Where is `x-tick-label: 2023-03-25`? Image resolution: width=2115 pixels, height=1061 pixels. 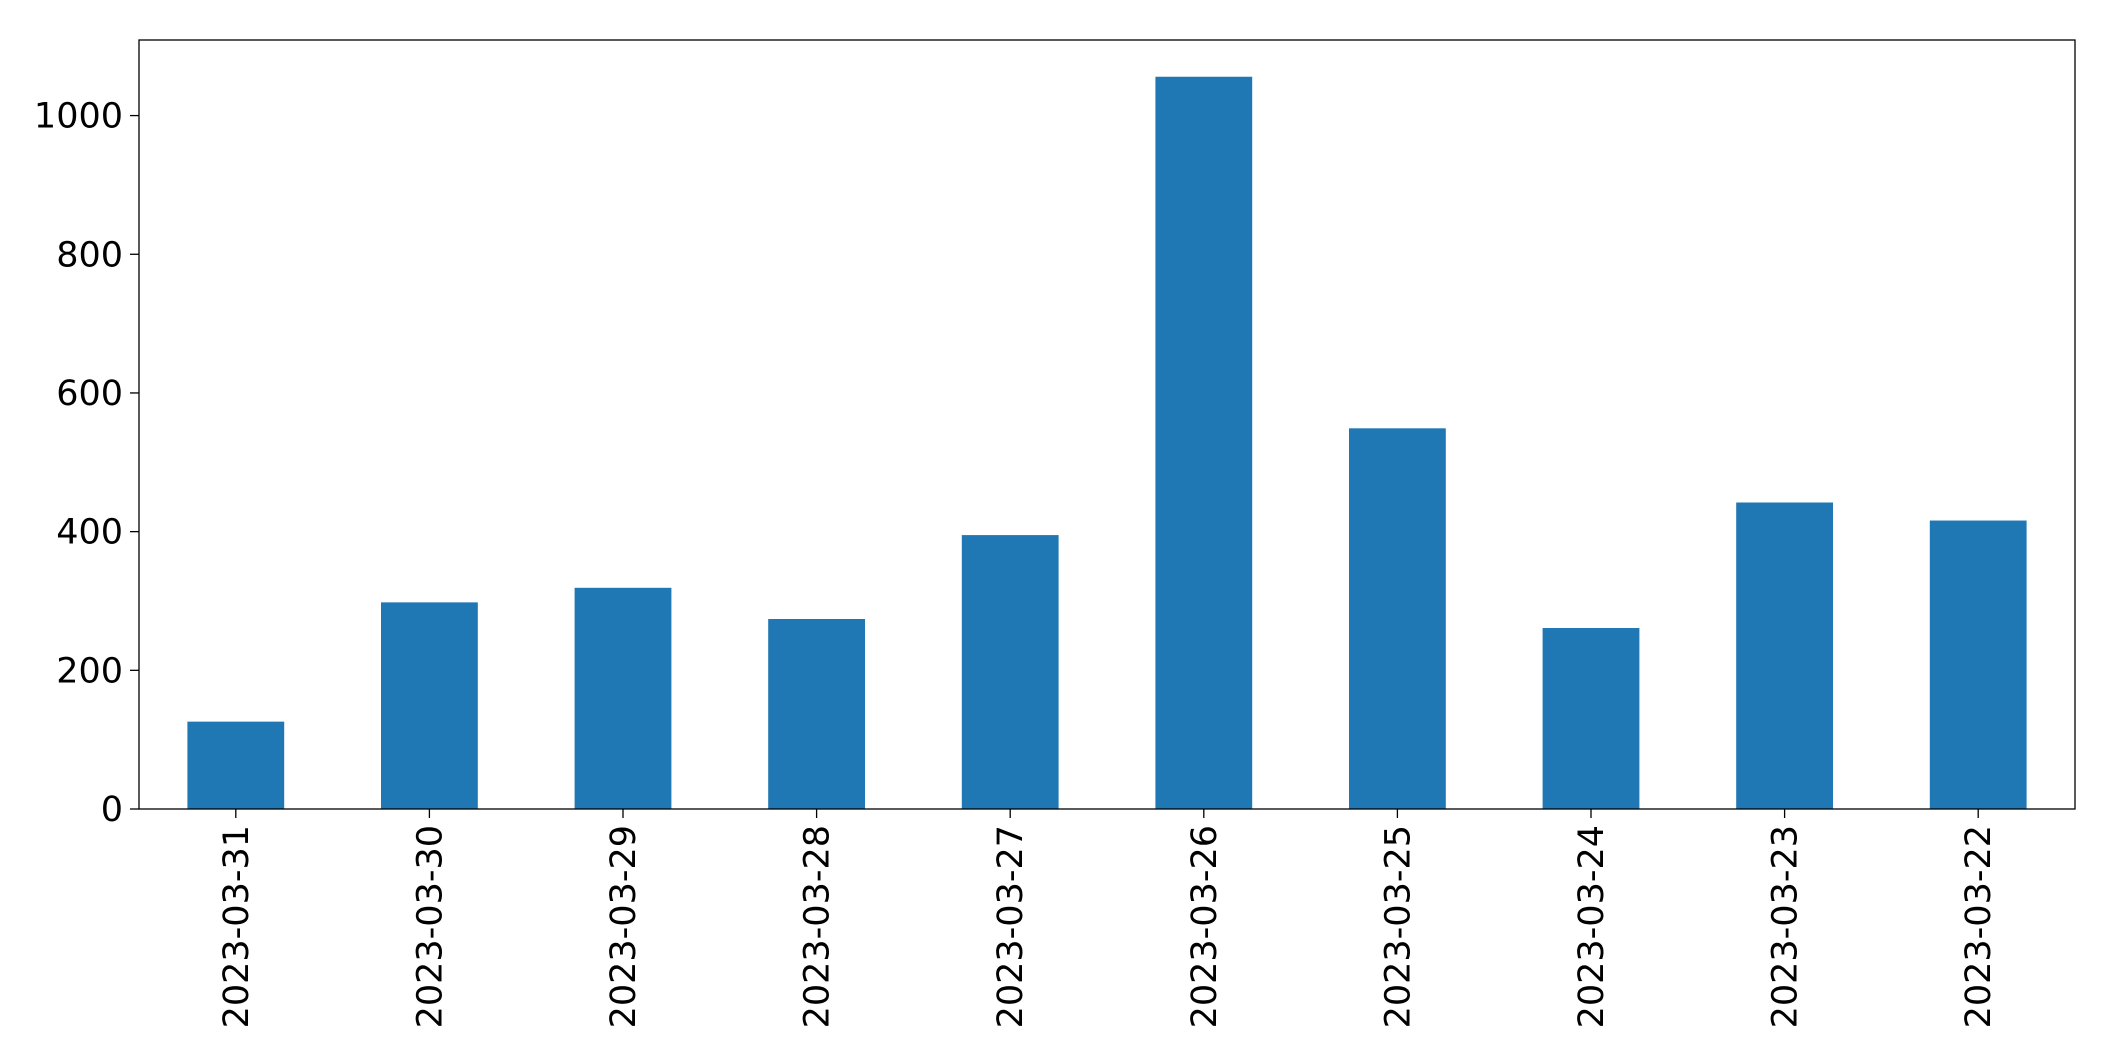 x-tick-label: 2023-03-25 is located at coordinates (1398, 926).